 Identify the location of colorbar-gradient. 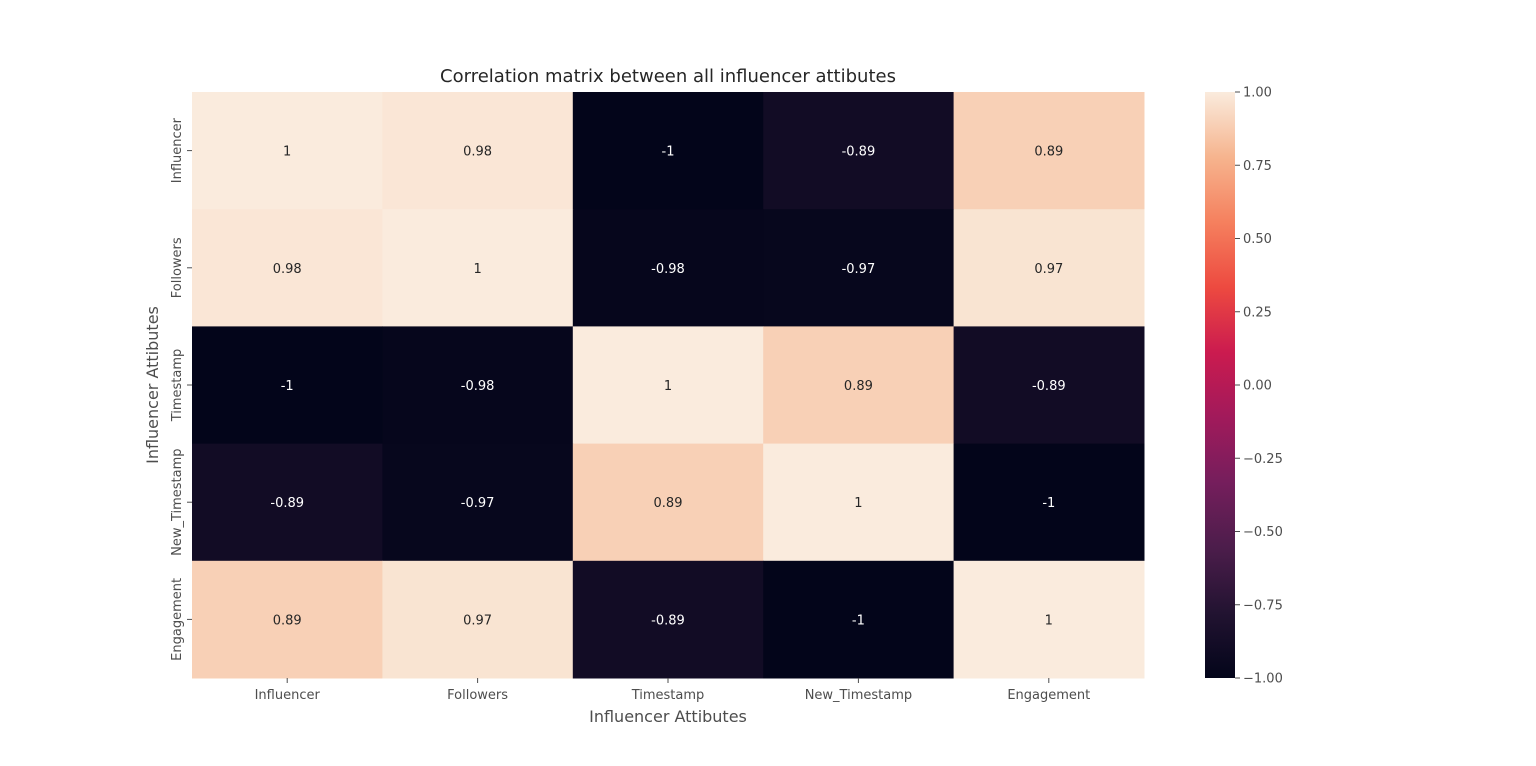
(1220, 385).